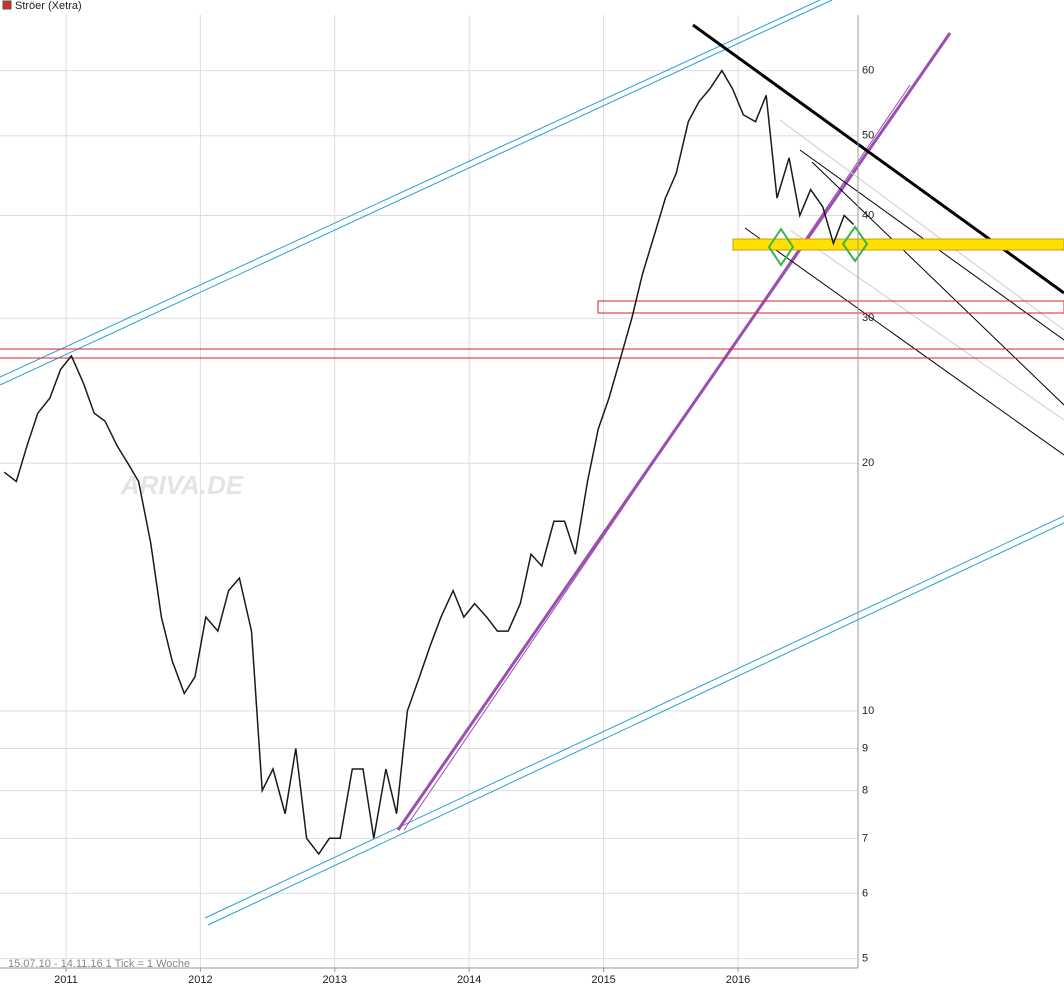  What do you see at coordinates (865, 791) in the screenshot?
I see `y-tick-label: 8` at bounding box center [865, 791].